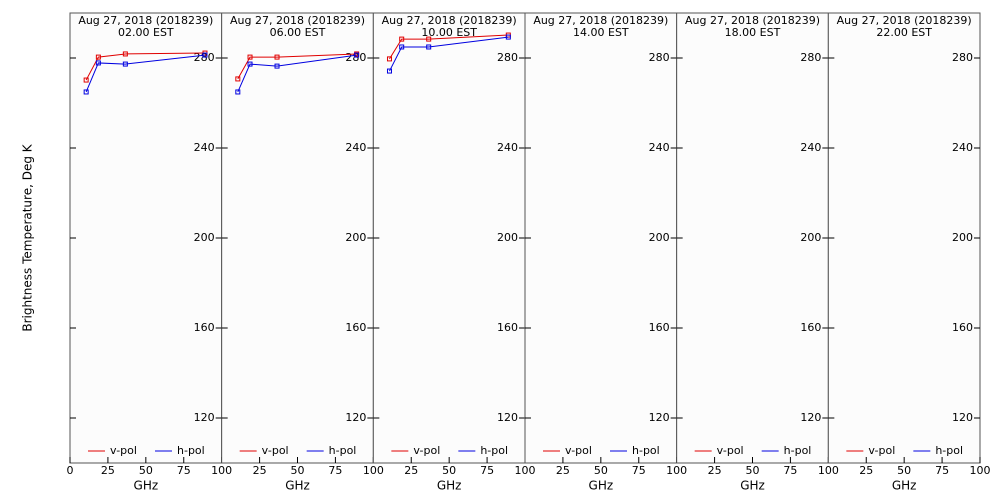 This screenshot has width=1000, height=500. I want to click on panel-subtitle: 10.00 EST, so click(449, 32).